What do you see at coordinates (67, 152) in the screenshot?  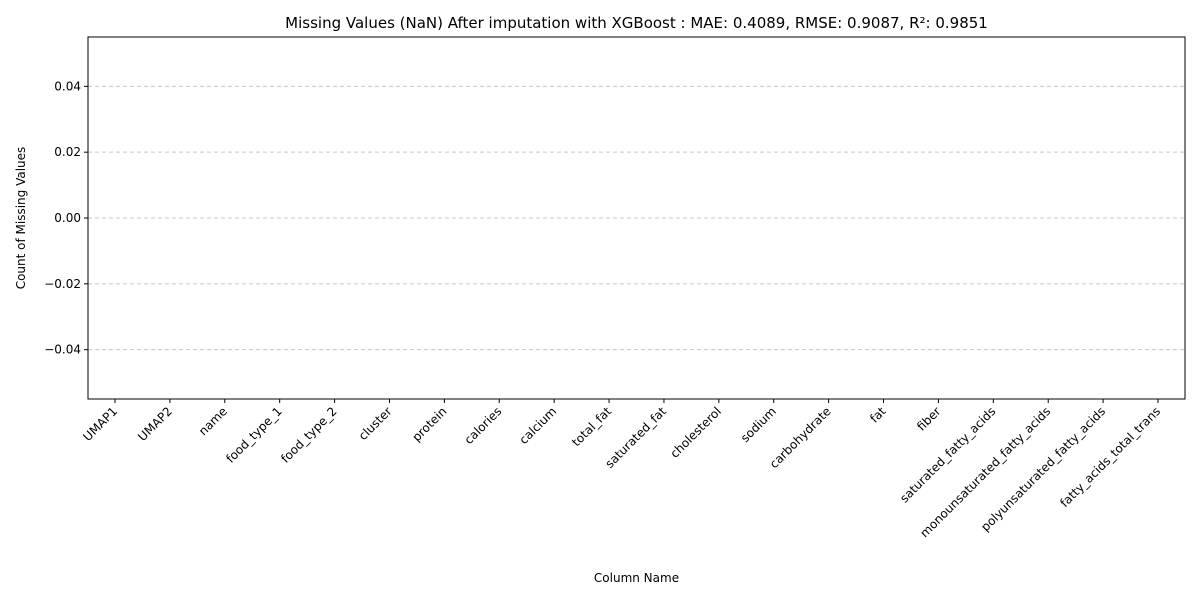 I see `y-tick-label: 0.02` at bounding box center [67, 152].